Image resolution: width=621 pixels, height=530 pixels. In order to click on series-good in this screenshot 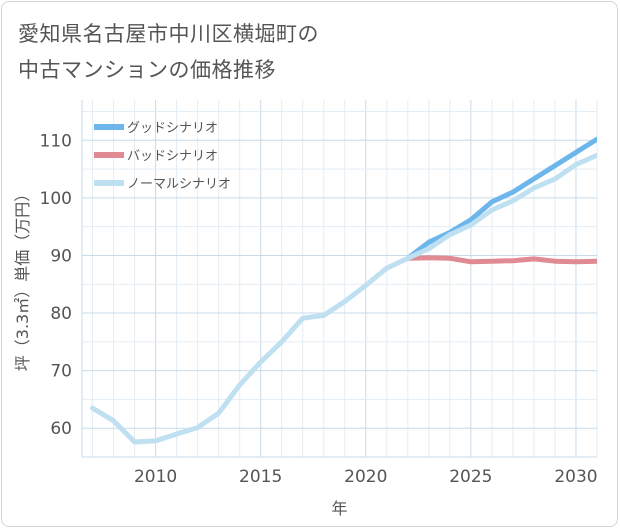, I will do `click(501, 198)`.